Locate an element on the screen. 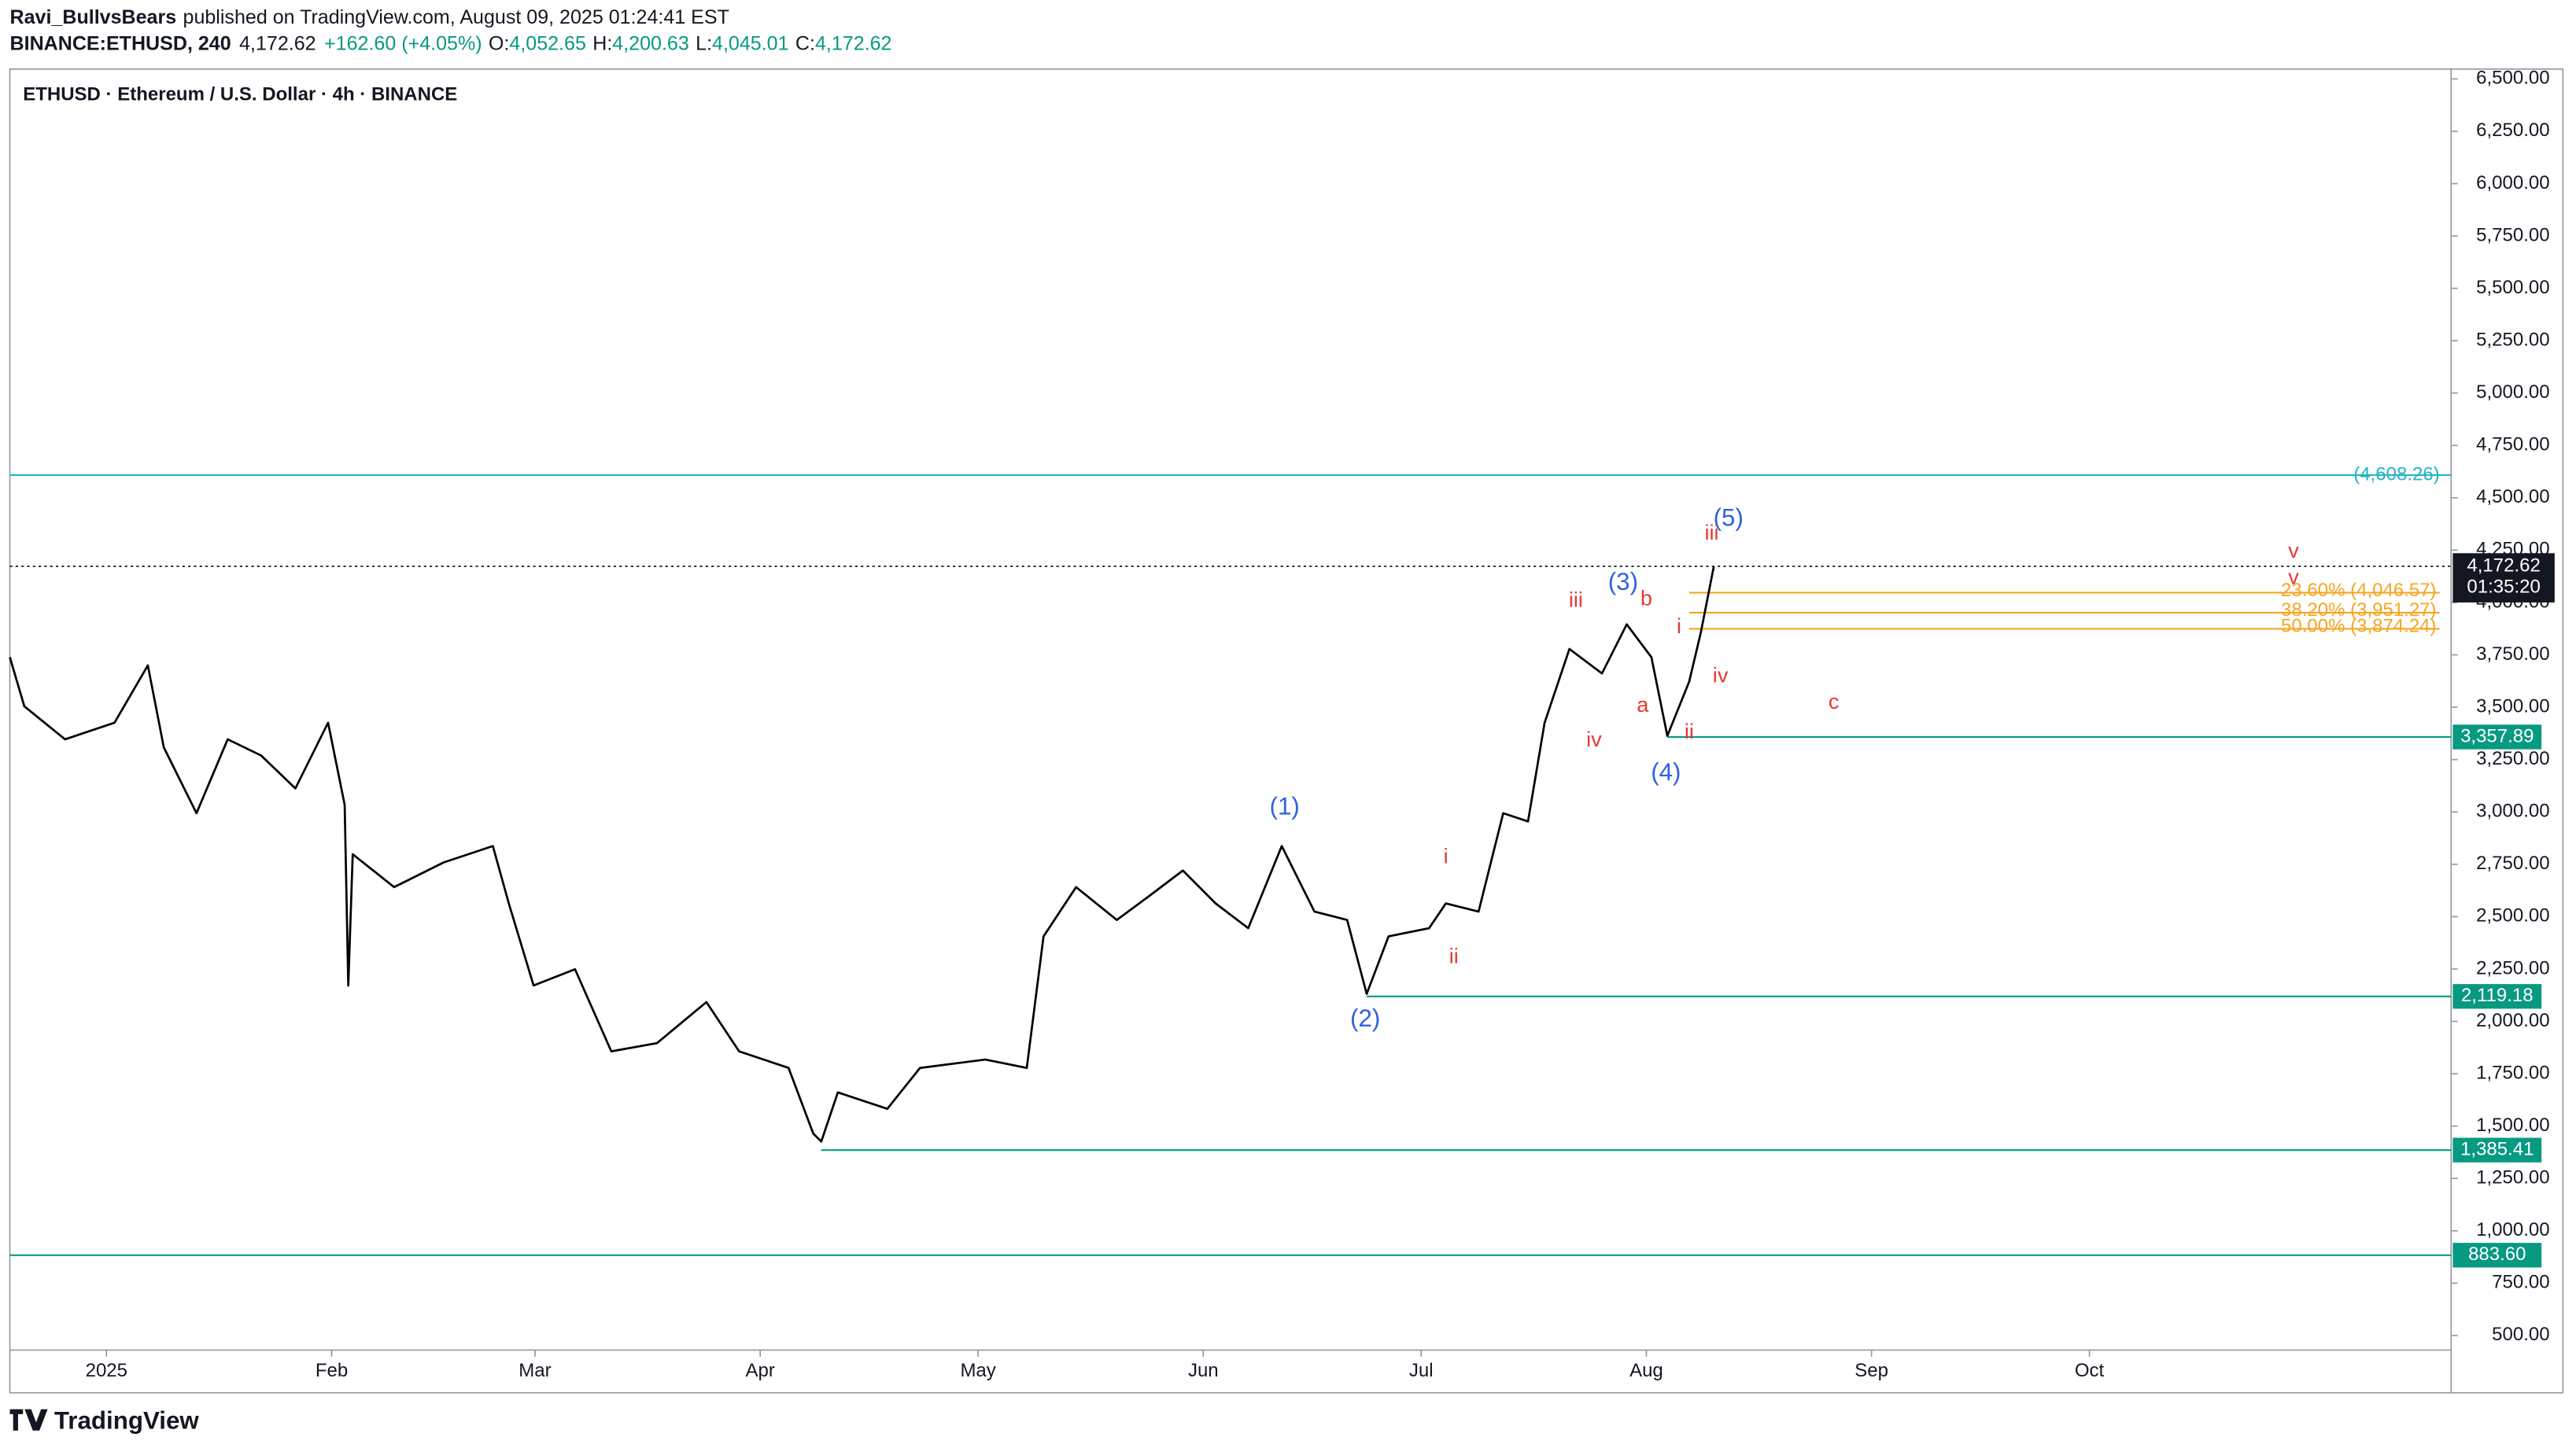 The height and width of the screenshot is (1452, 2576). y-tick-label: 3,000.00 is located at coordinates (2512, 811).